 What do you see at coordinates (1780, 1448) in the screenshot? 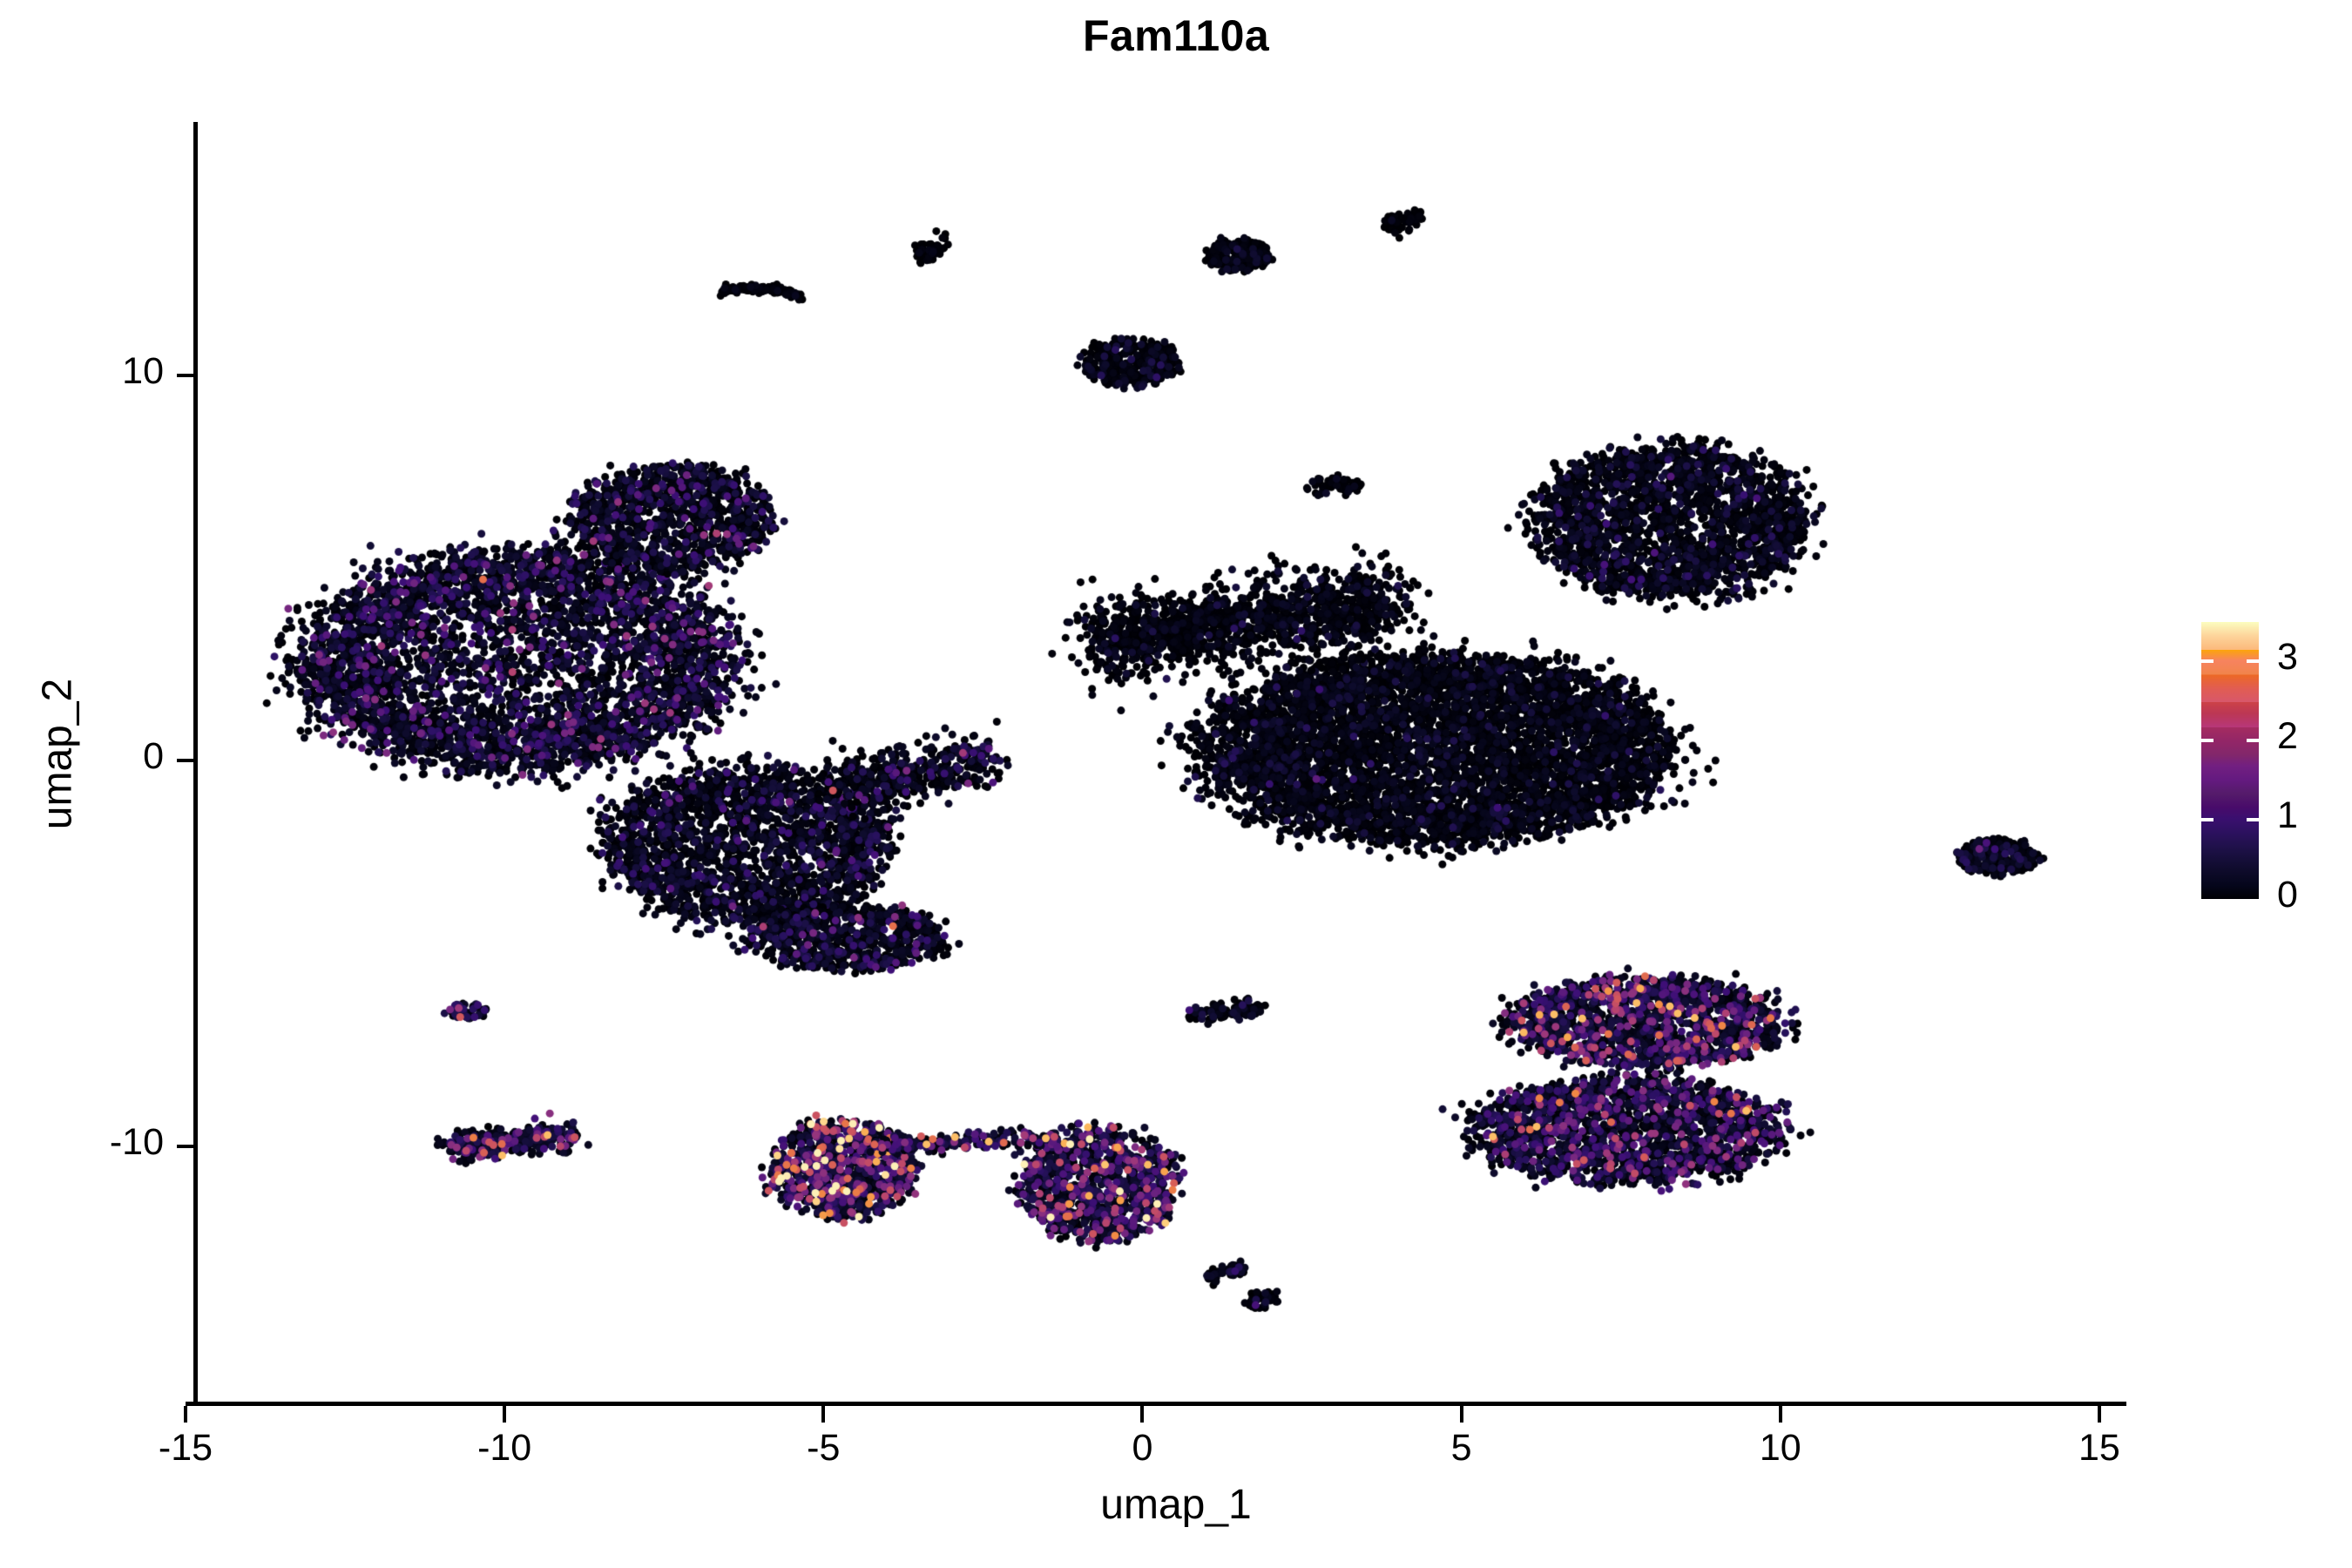
I see `x-tick-label: 10` at bounding box center [1780, 1448].